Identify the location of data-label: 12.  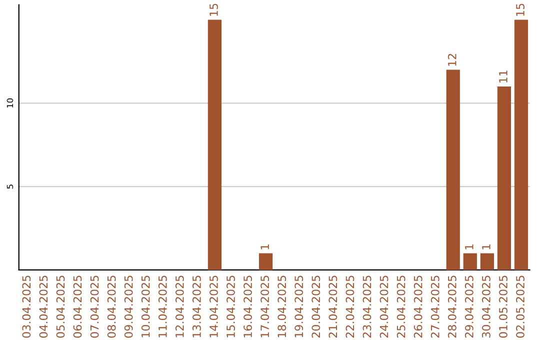
(452, 60).